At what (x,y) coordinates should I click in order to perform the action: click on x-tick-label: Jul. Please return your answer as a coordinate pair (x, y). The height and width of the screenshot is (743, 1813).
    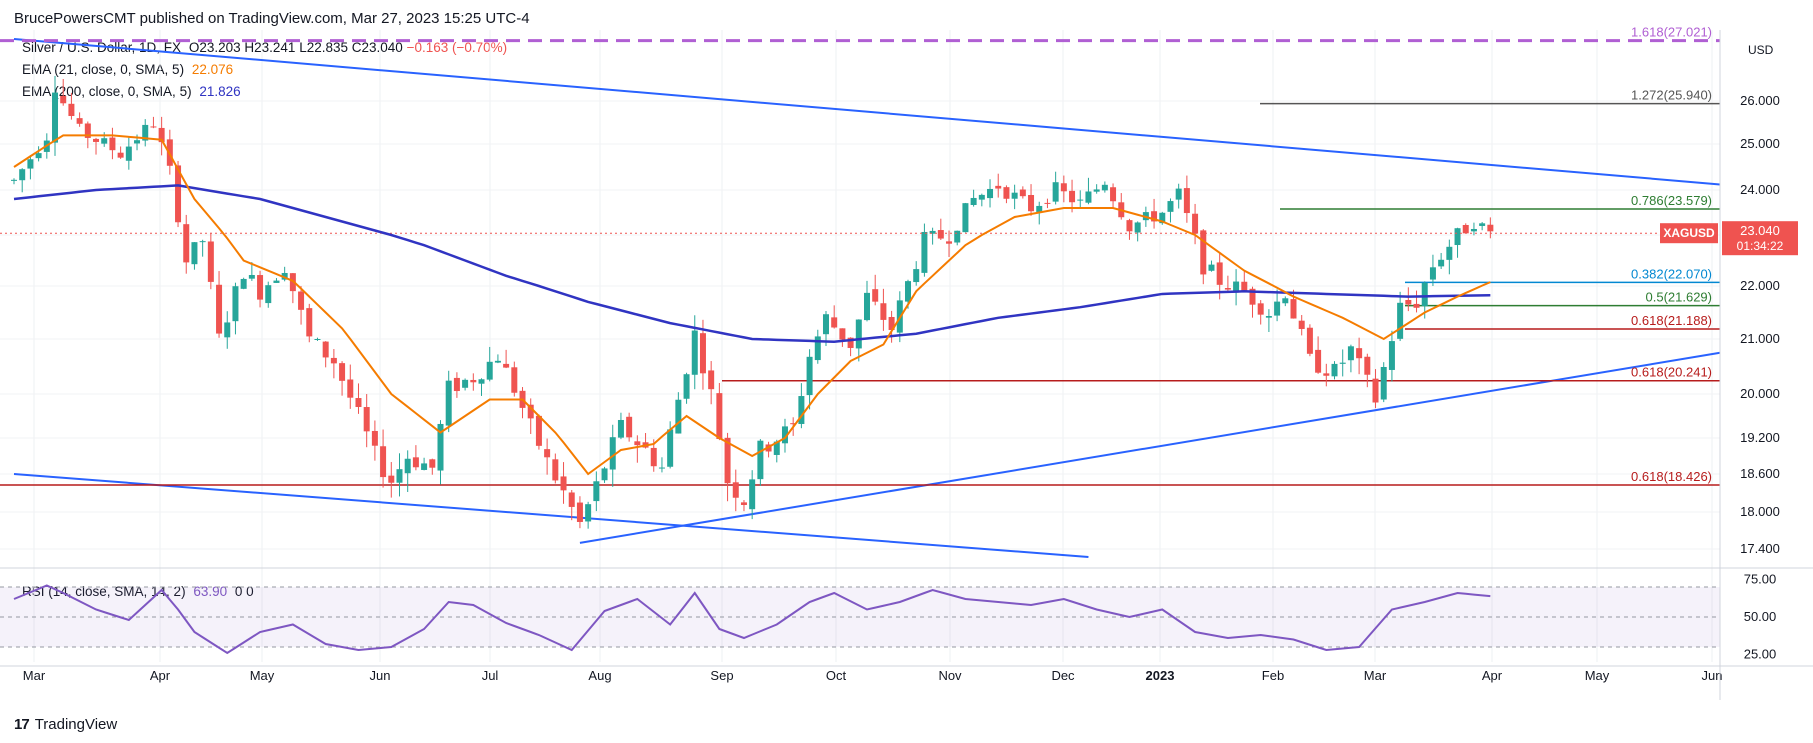
    Looking at the image, I should click on (490, 675).